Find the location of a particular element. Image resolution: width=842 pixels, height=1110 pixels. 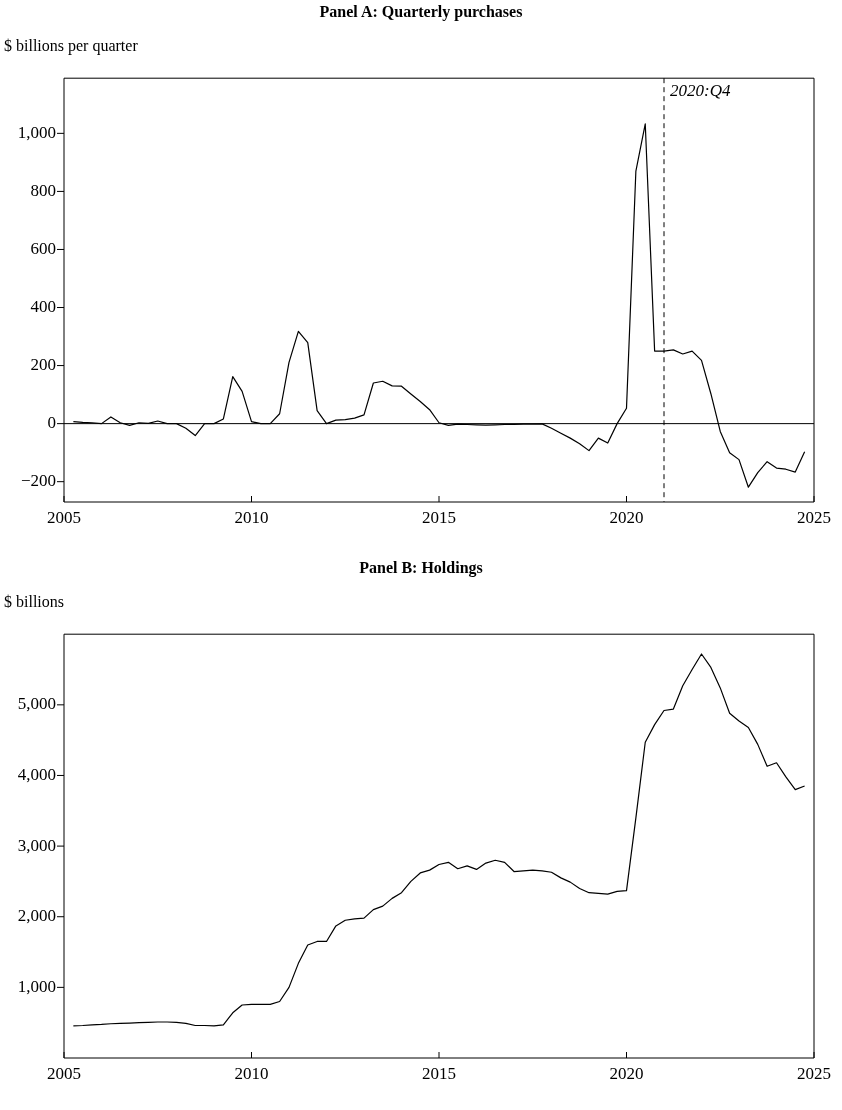

y-tick-label: 800 is located at coordinates (43, 190).